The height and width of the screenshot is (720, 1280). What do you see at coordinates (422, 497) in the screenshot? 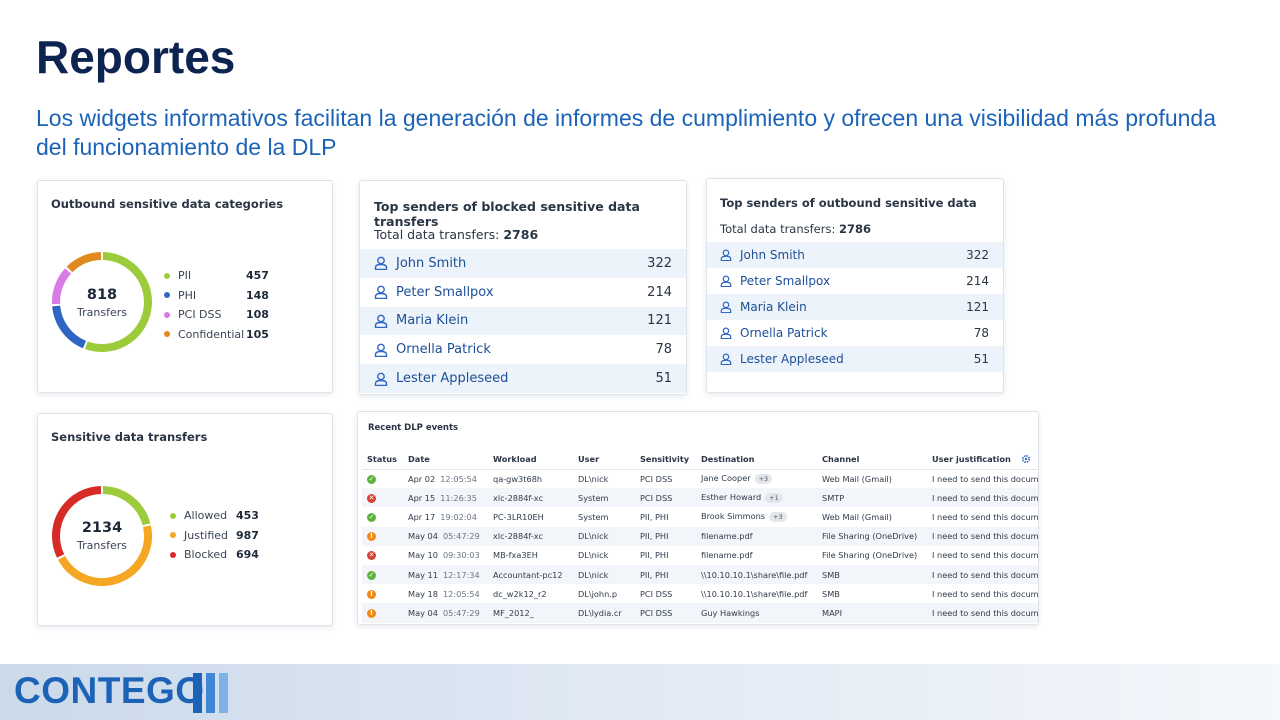
I see `event-date: Apr 15` at bounding box center [422, 497].